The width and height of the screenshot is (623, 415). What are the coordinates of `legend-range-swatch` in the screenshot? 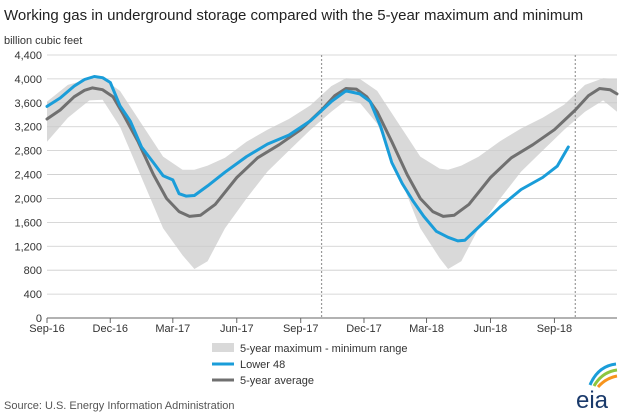 It's located at (223, 347).